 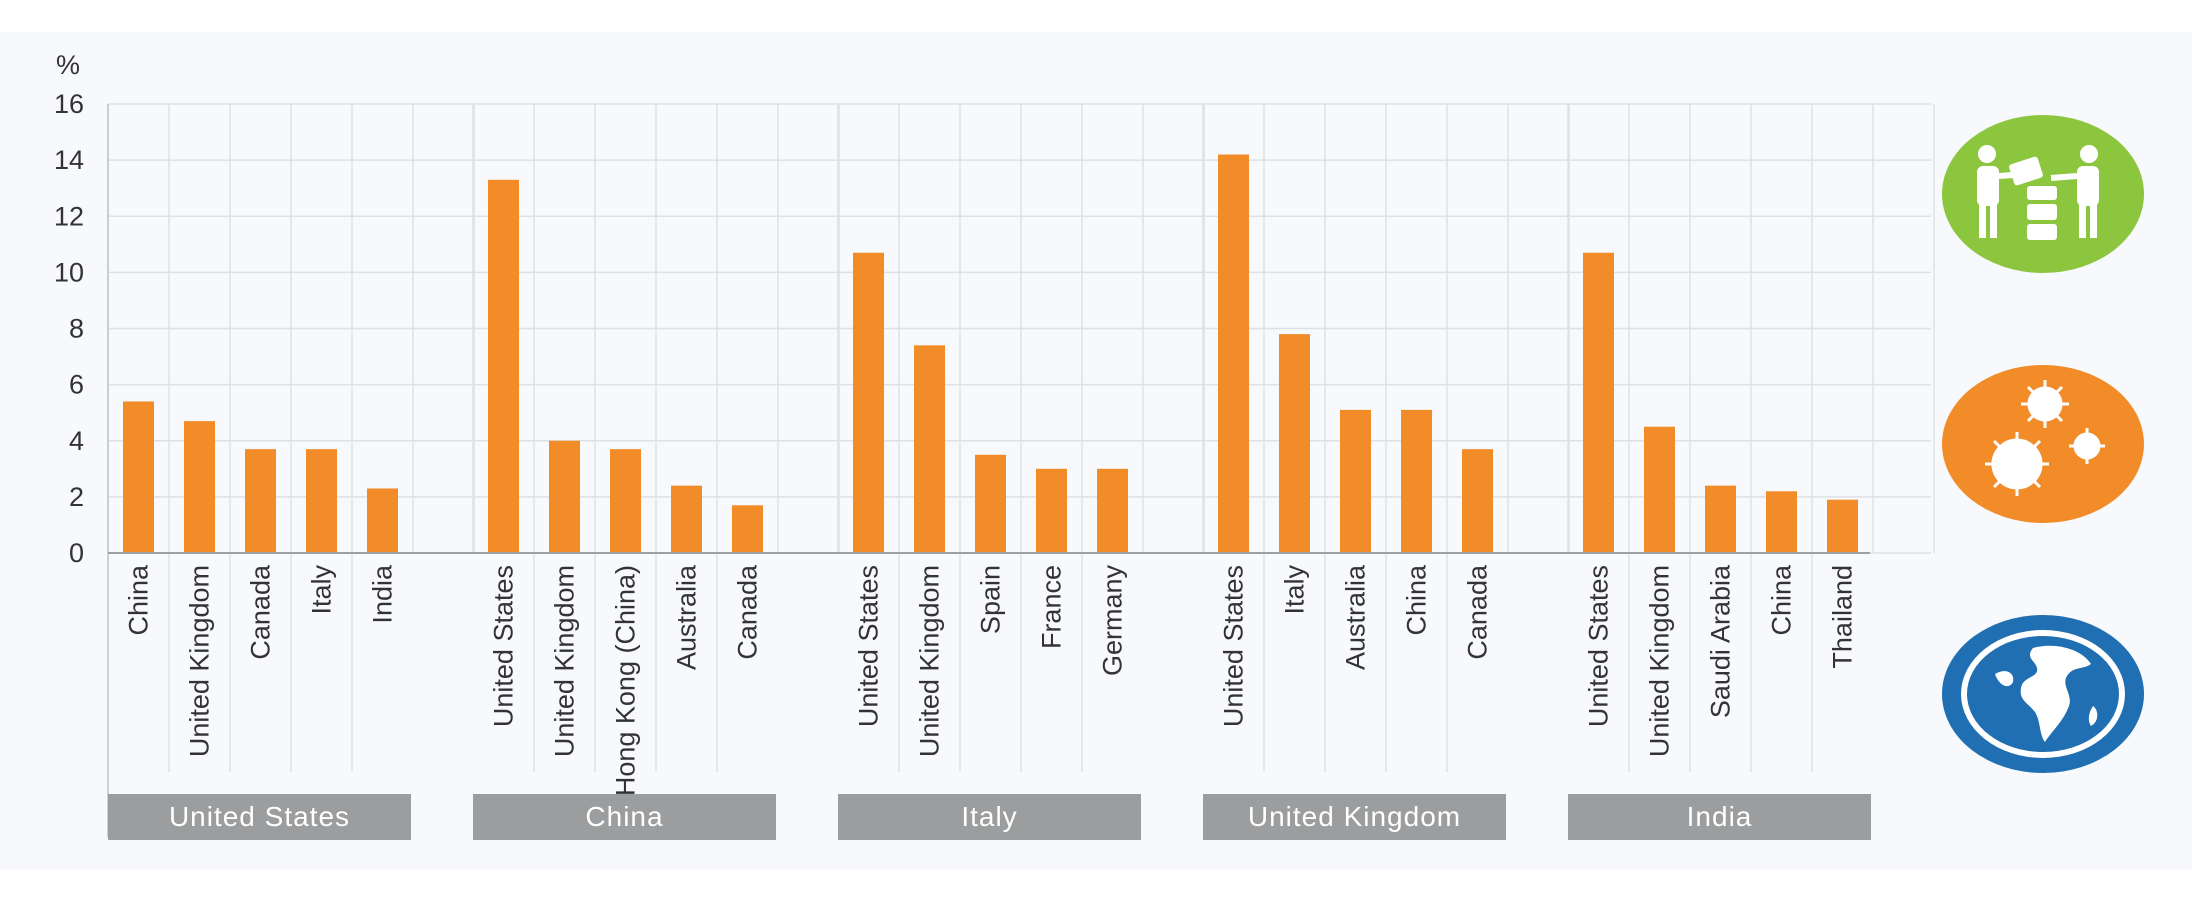 I want to click on y-ticks: 0 2 4 6 8 10 12 14 16, so click(x=69, y=328).